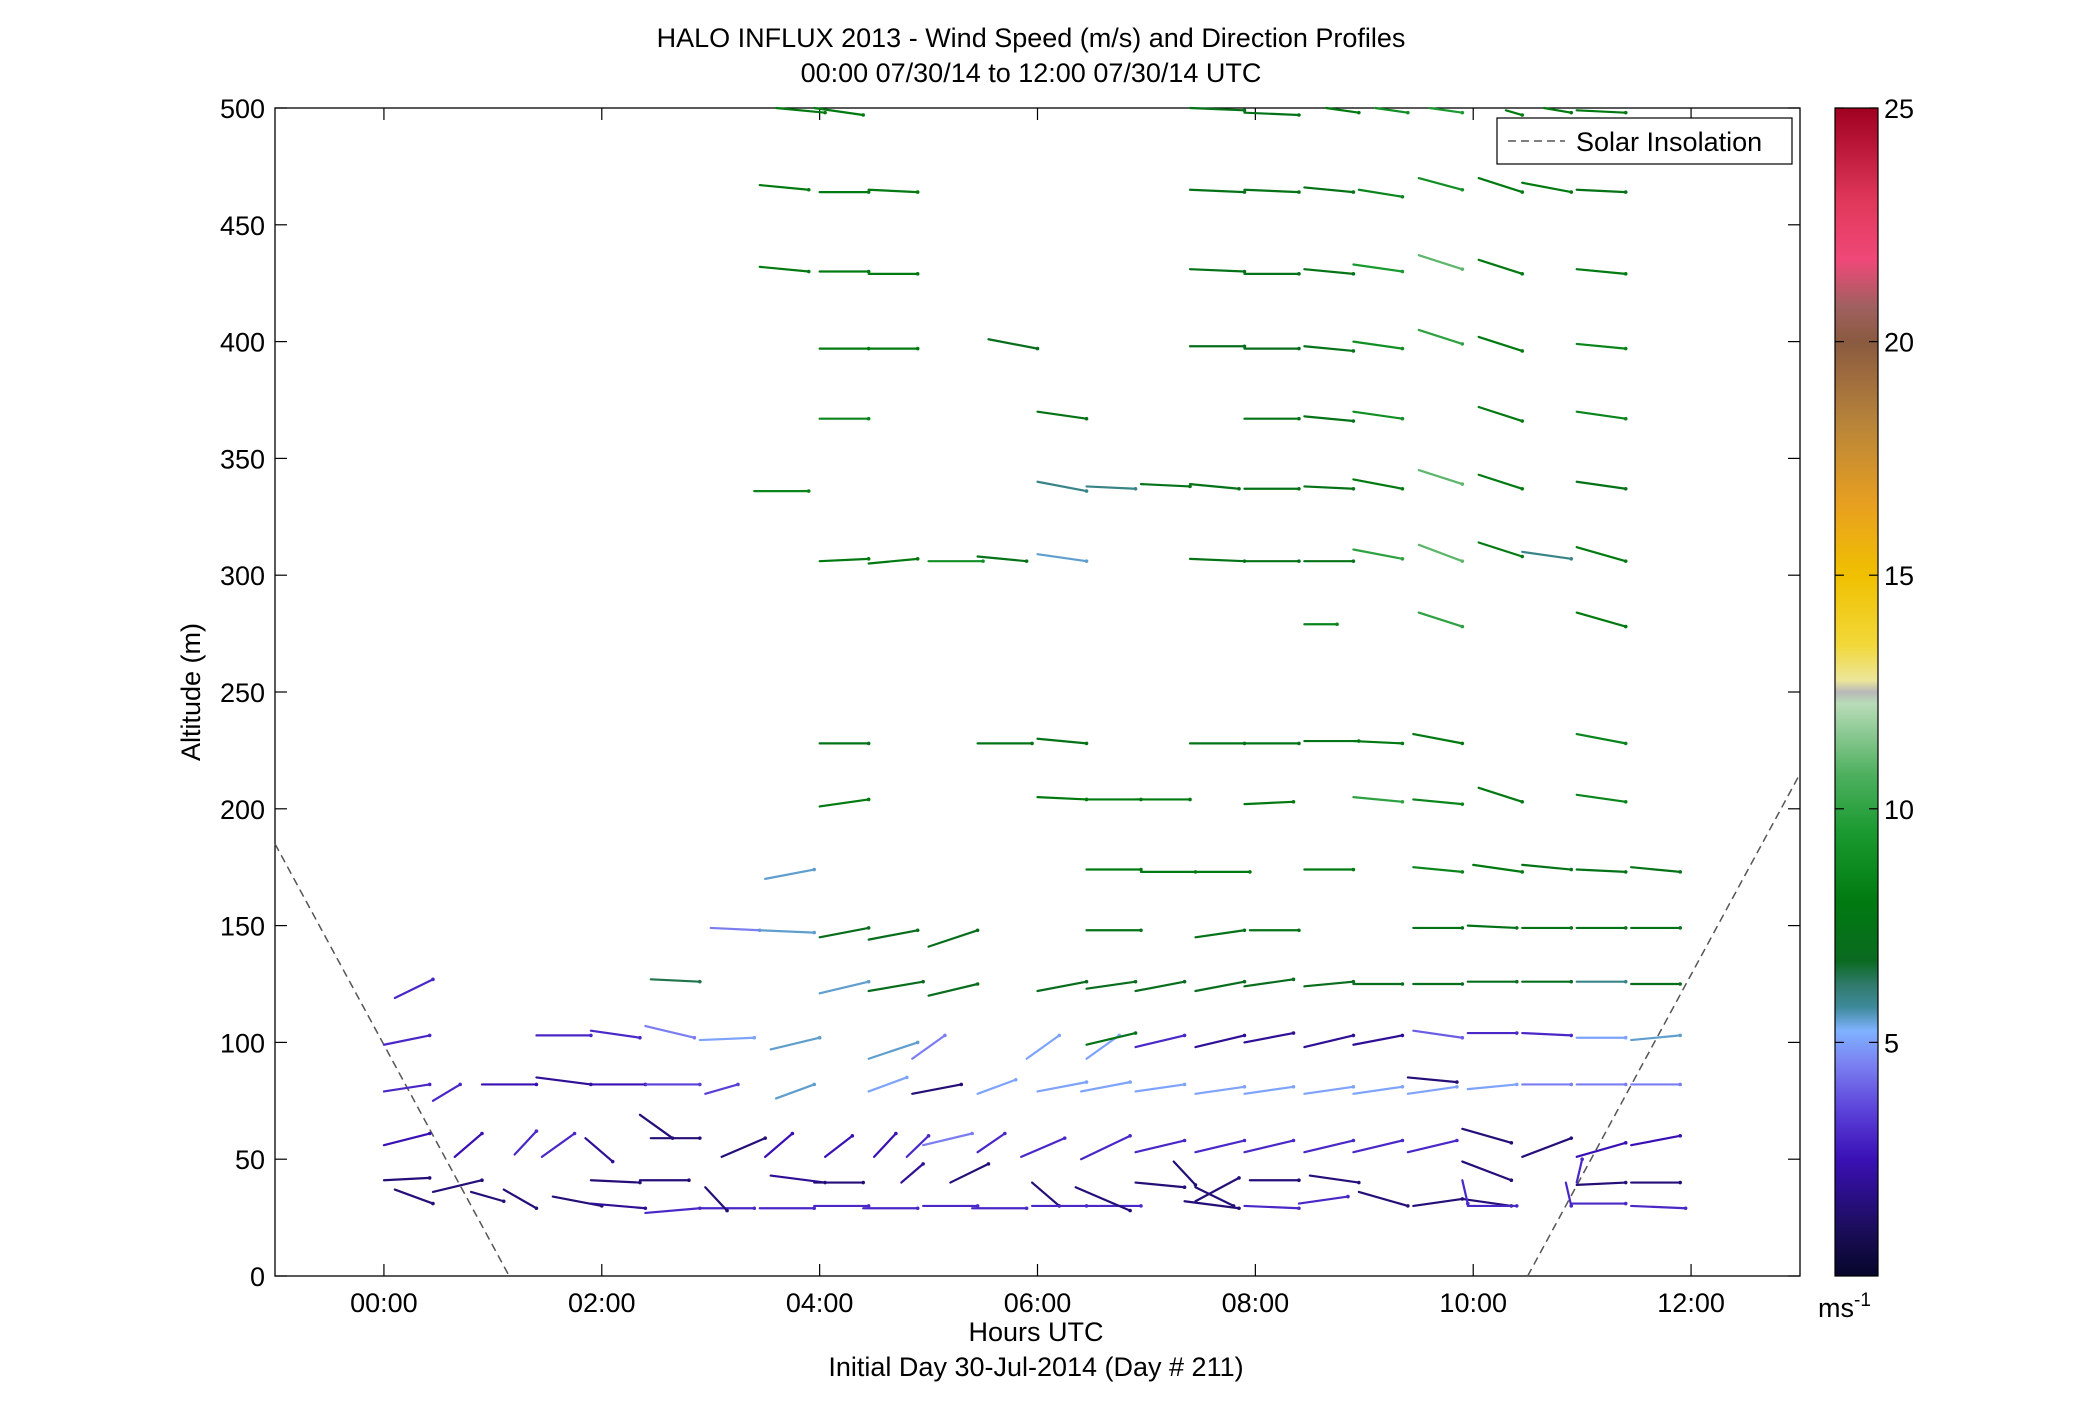 Image resolution: width=2098 pixels, height=1425 pixels. I want to click on y-tick-label: 100, so click(242, 1043).